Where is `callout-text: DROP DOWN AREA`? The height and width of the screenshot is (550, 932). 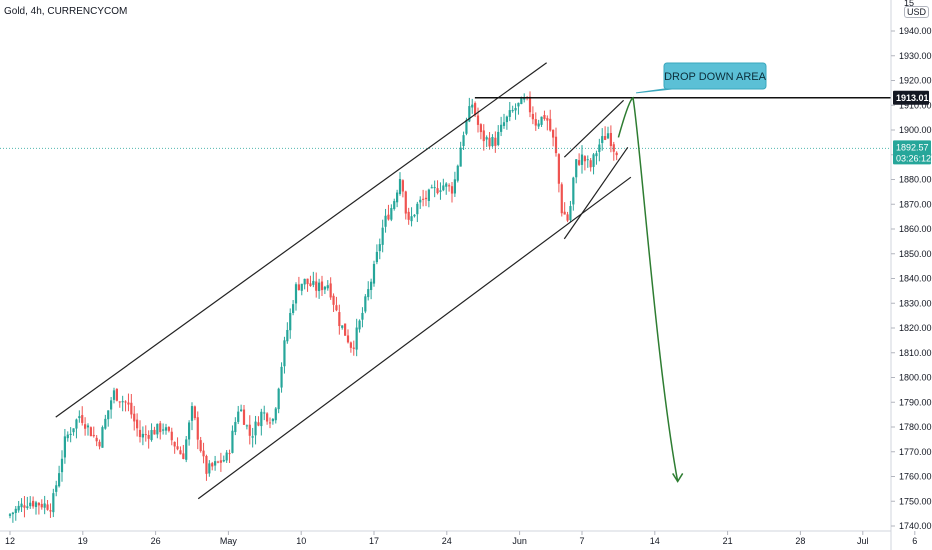 callout-text: DROP DOWN AREA is located at coordinates (715, 77).